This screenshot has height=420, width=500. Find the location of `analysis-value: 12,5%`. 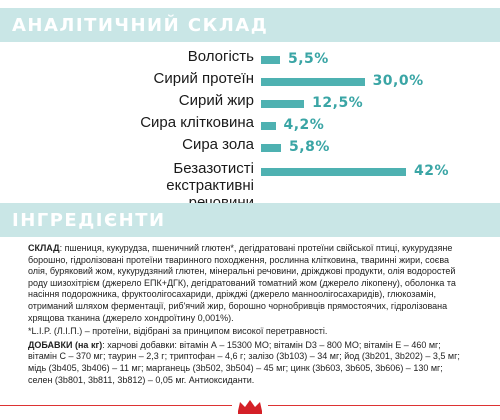

analysis-value: 12,5% is located at coordinates (338, 103).